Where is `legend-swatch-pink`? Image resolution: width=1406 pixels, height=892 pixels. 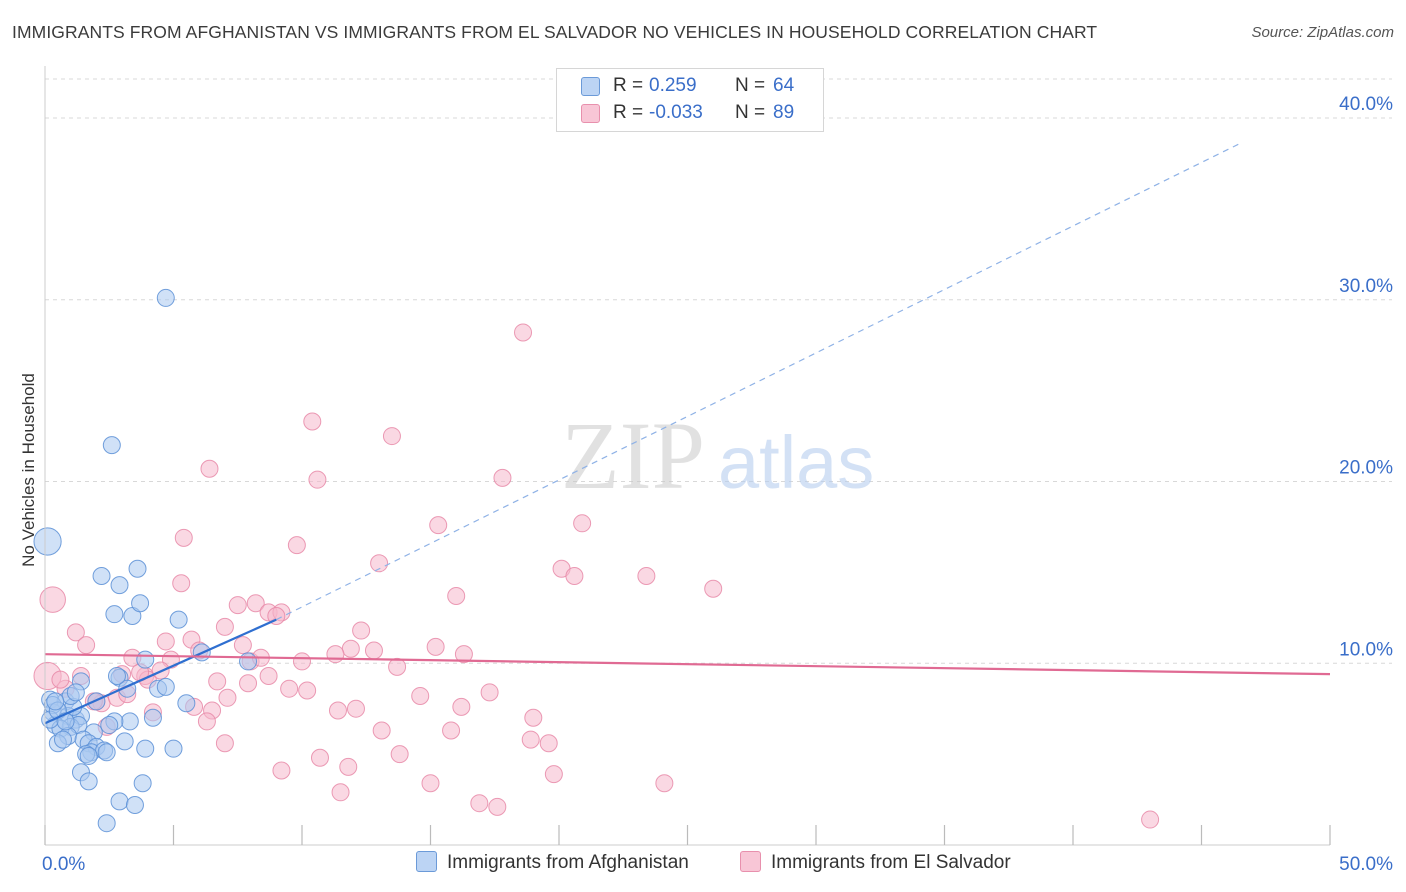
legend-swatch-pink is located at coordinates (590, 113).